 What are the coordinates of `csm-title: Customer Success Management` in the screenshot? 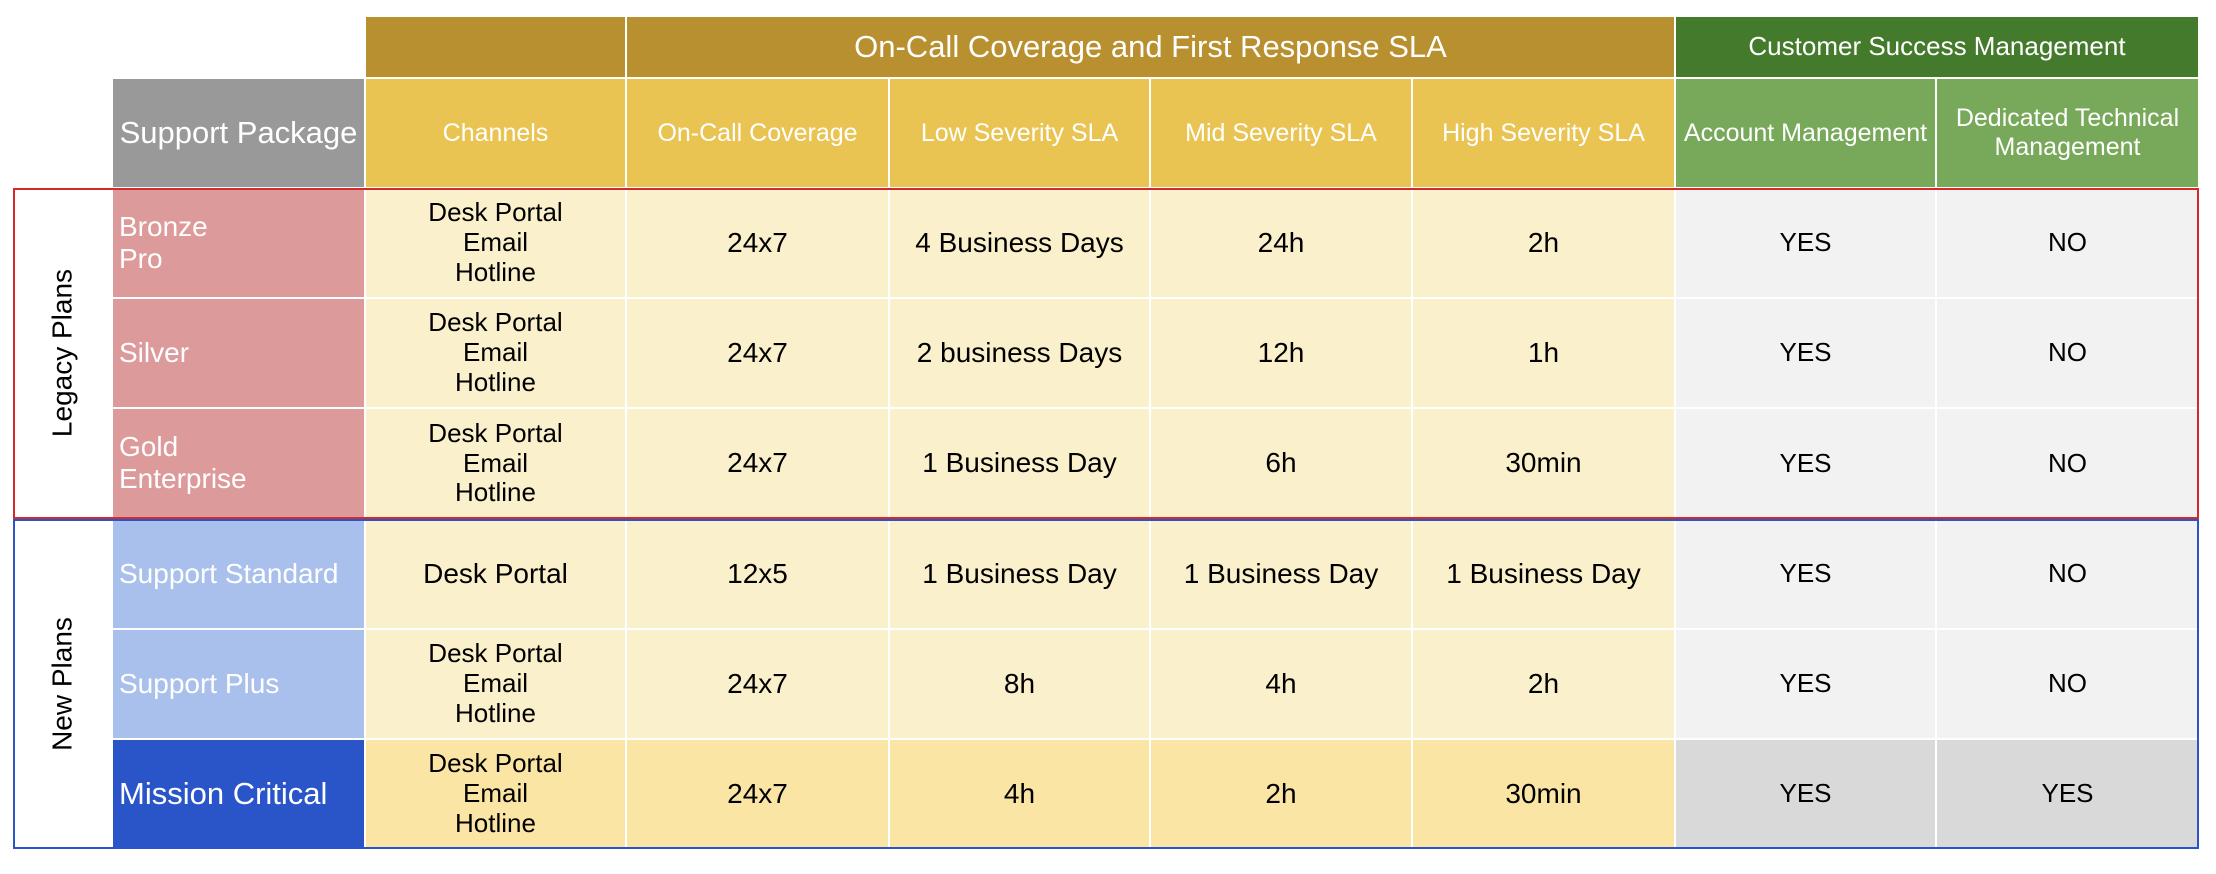 It's located at (1937, 47).